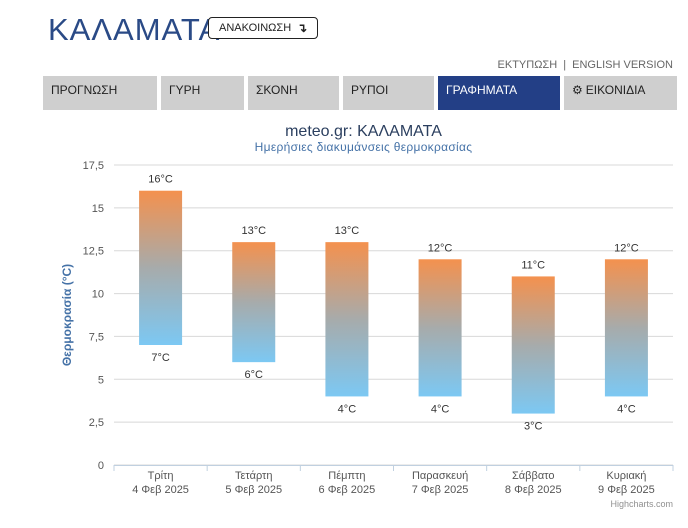  What do you see at coordinates (161, 476) in the screenshot?
I see `x-tick-day: Τρίτη` at bounding box center [161, 476].